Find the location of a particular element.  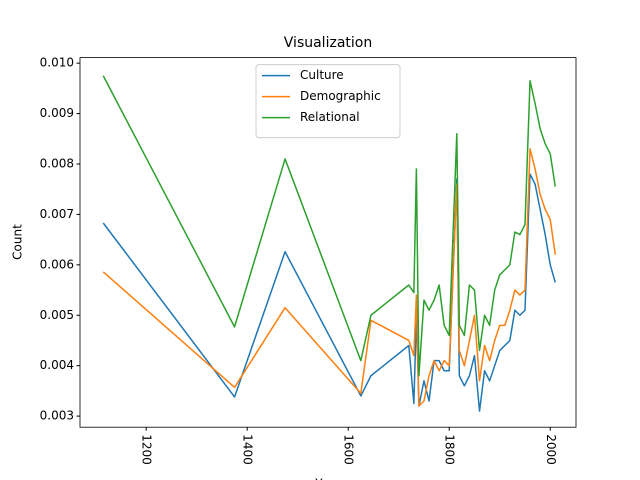

y-tick-label: 0.003 is located at coordinates (57, 416).